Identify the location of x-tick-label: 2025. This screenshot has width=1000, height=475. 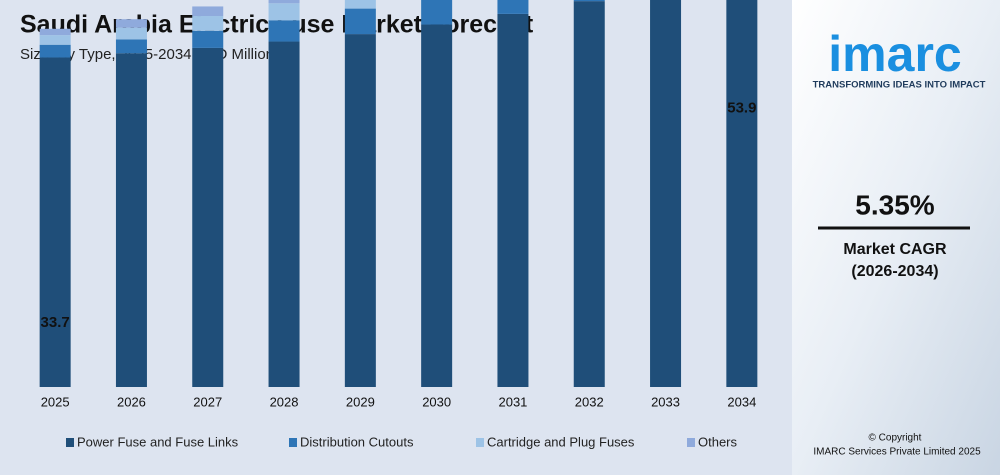
(55, 401).